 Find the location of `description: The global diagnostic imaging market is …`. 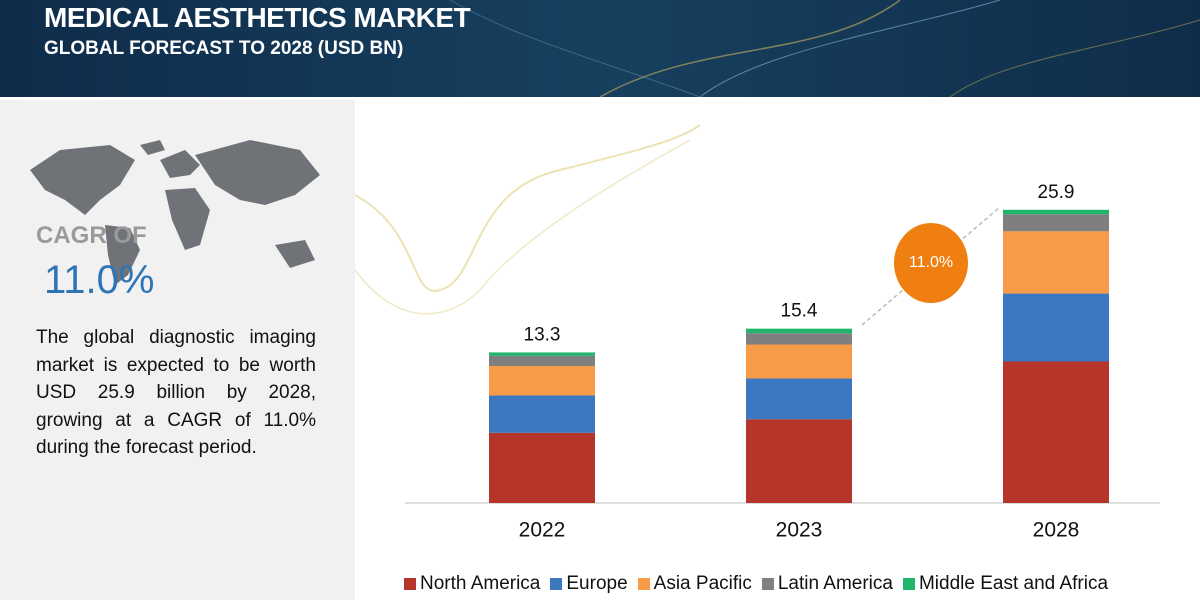

description: The global diagnostic imaging market is … is located at coordinates (176, 392).